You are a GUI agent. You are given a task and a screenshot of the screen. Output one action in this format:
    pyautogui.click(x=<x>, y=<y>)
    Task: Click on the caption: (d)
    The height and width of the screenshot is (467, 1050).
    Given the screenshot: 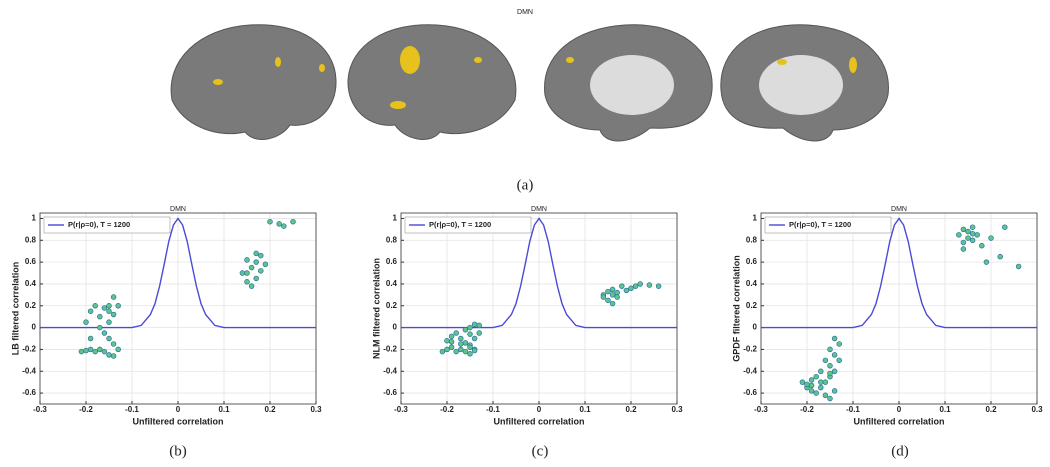 What is the action you would take?
    pyautogui.click(x=900, y=451)
    